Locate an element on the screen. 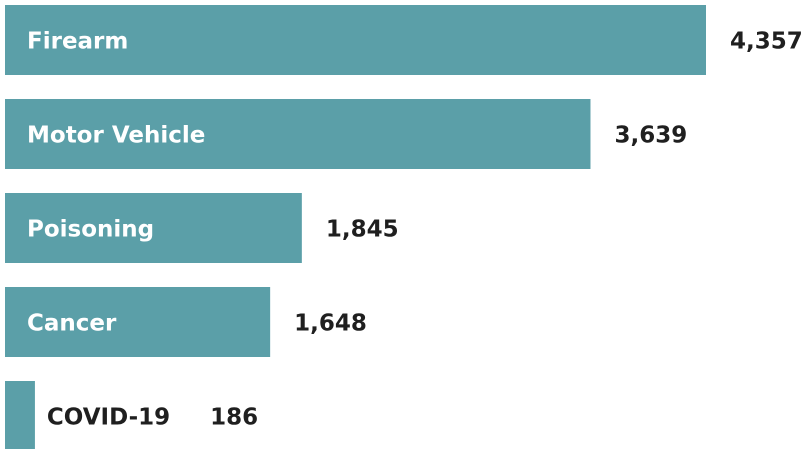  value-label: 3,639 is located at coordinates (650, 136).